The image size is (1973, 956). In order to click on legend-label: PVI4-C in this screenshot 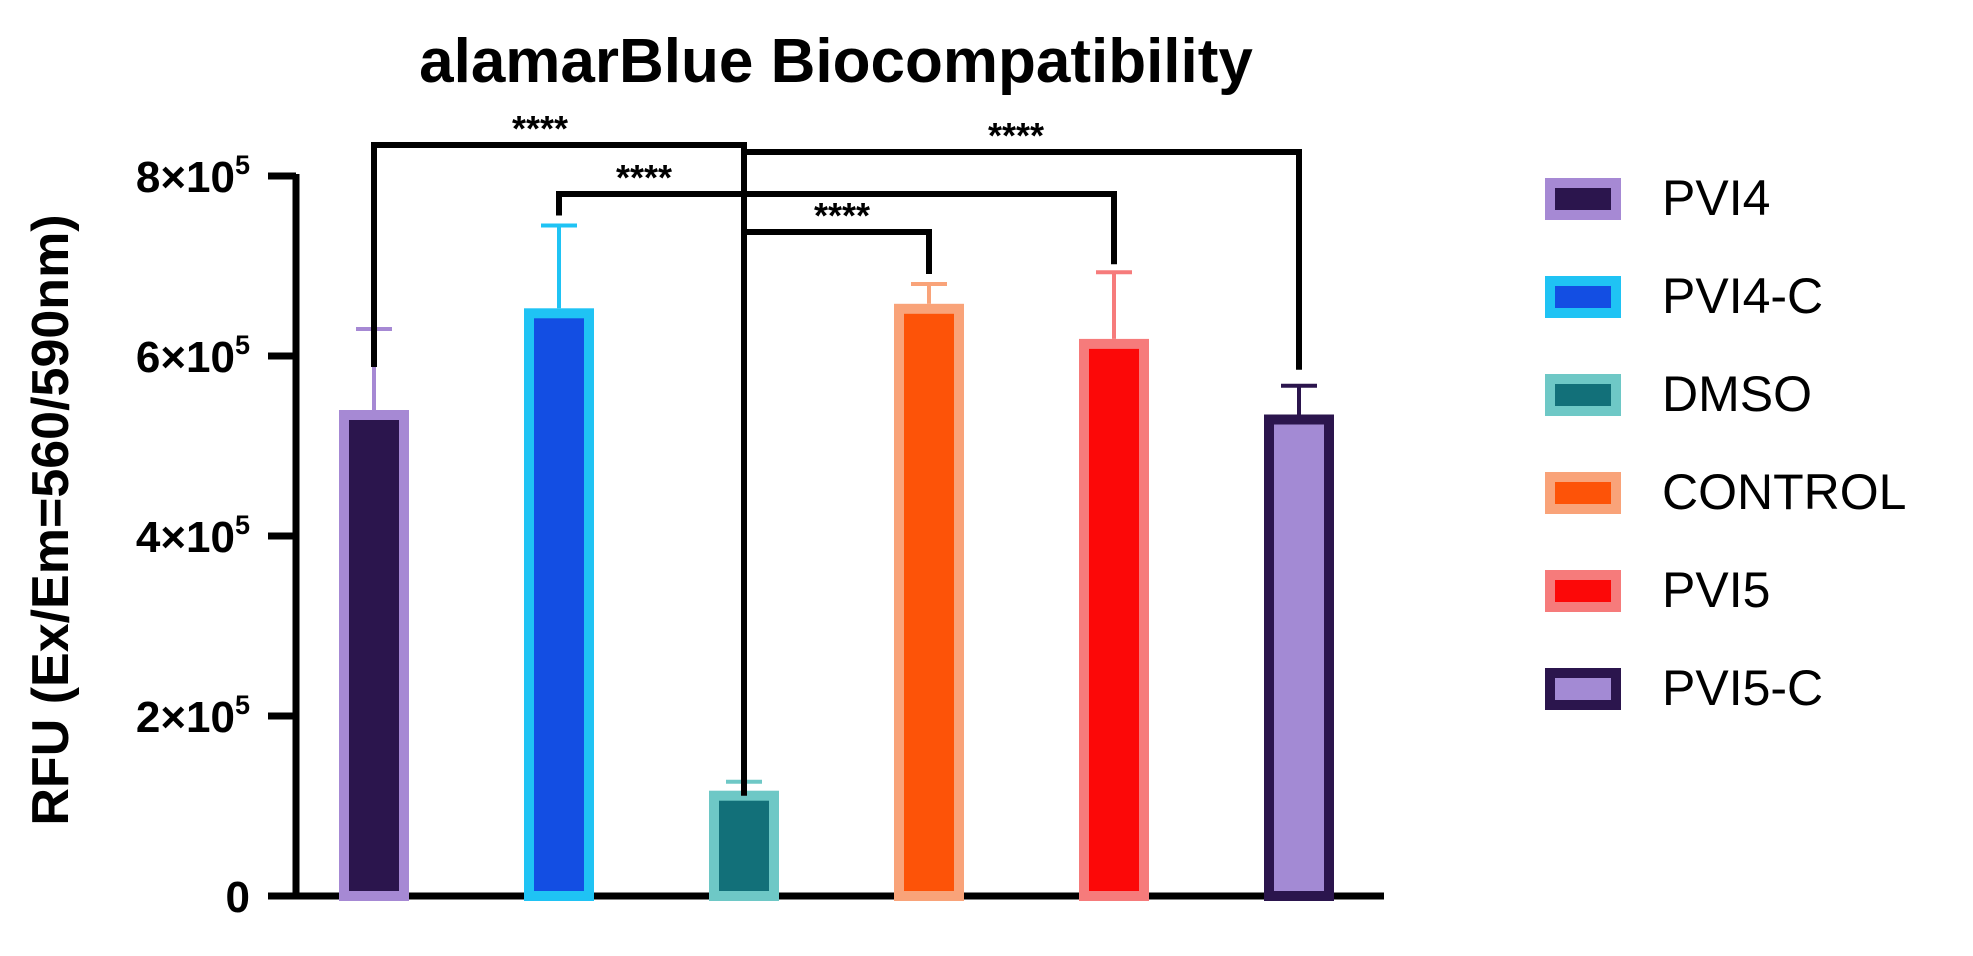, I will do `click(1742, 296)`.